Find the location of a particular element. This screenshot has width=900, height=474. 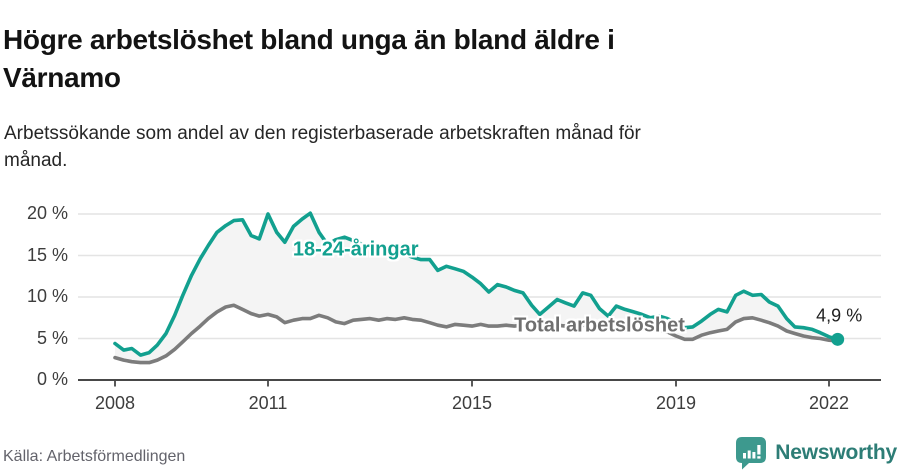

page-title-line2: Värnamo is located at coordinates (62, 77).